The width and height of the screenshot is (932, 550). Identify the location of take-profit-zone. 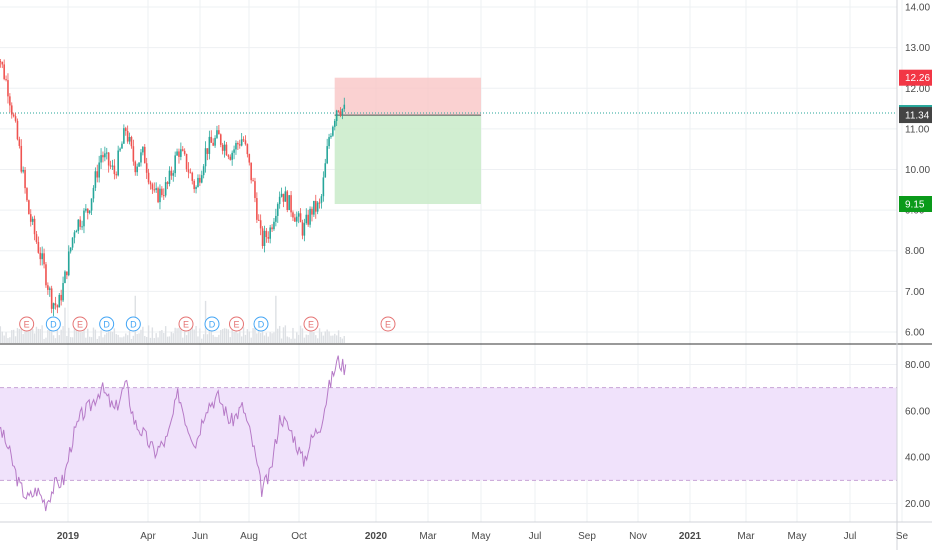
(407, 160).